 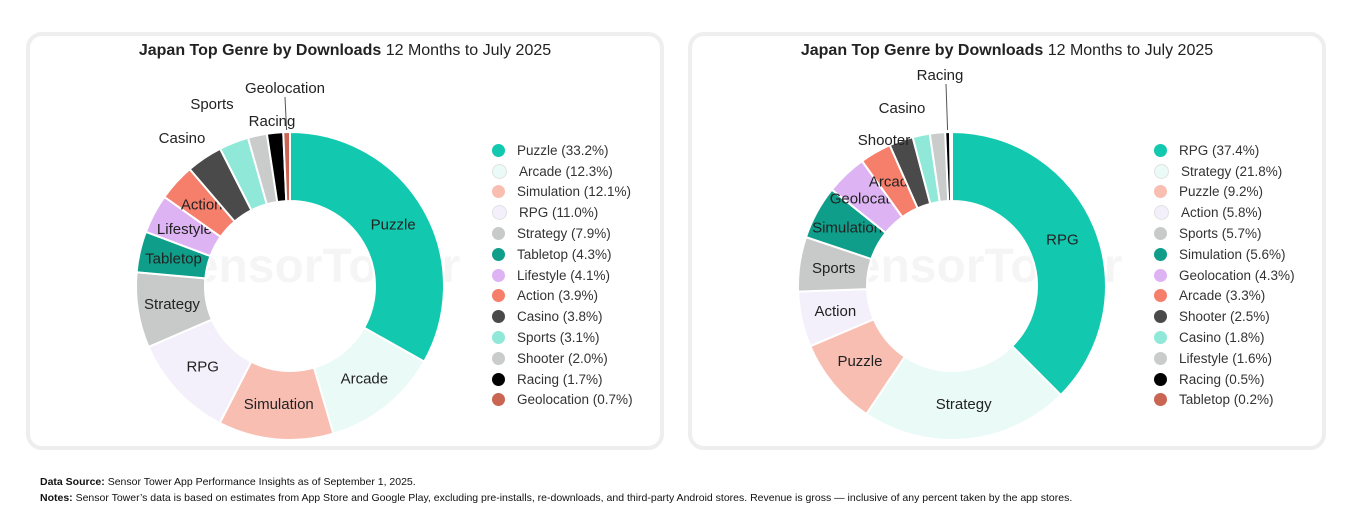 I want to click on legend-item-puzzle: Puzzle (33.2%), so click(x=562, y=150).